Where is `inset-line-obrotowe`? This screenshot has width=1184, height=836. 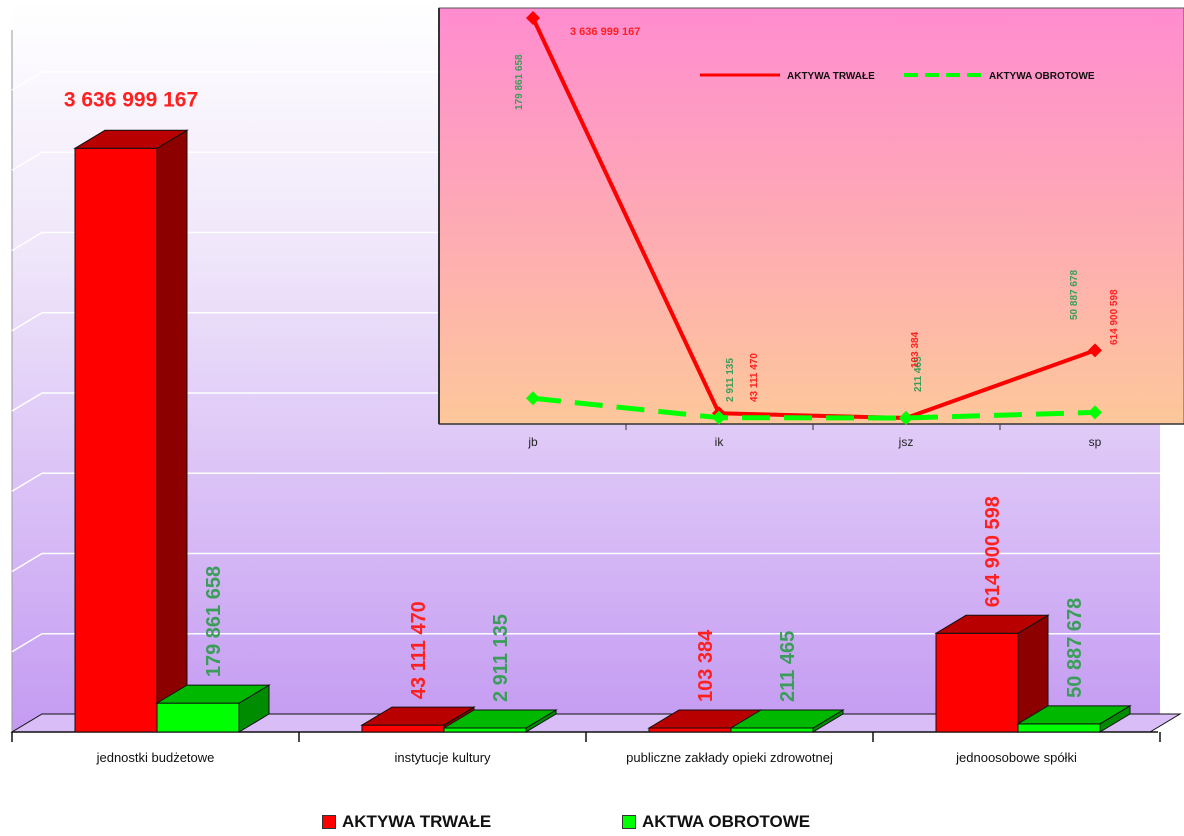
inset-line-obrotowe is located at coordinates (814, 408).